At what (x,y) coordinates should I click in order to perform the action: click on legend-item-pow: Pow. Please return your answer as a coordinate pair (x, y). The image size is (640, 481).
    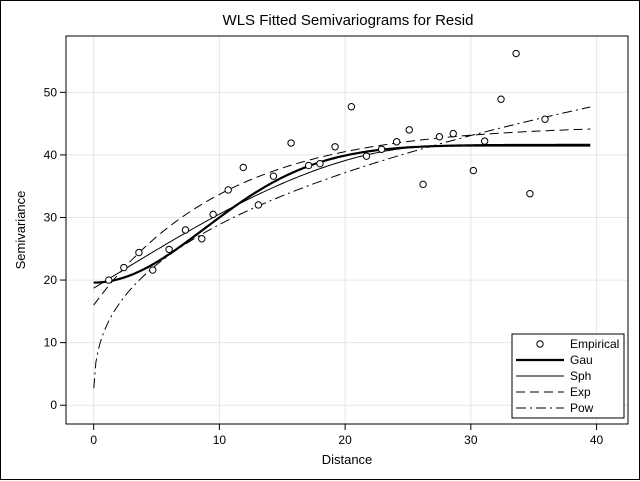
    Looking at the image, I should click on (555, 408).